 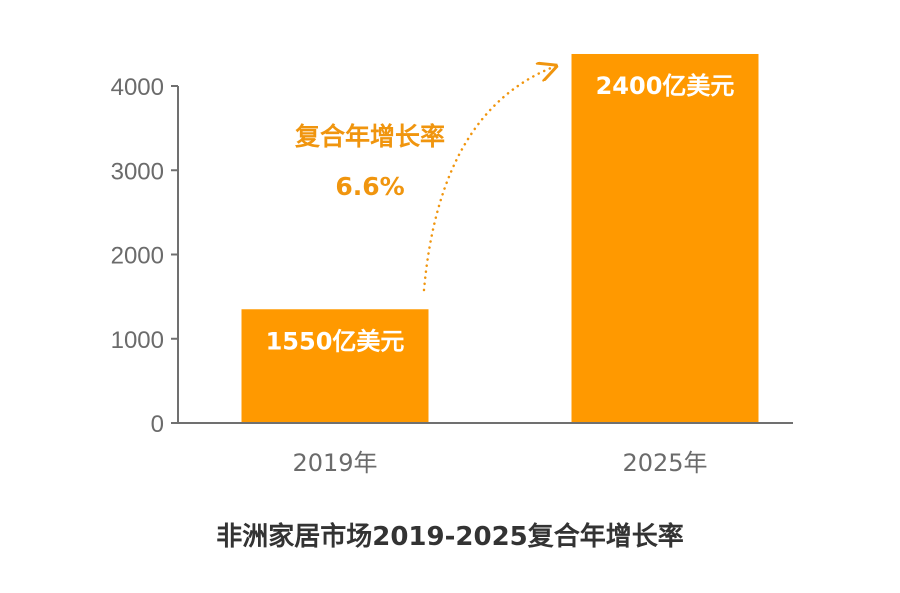 I want to click on x-tick-label: 2025年, so click(x=664, y=463).